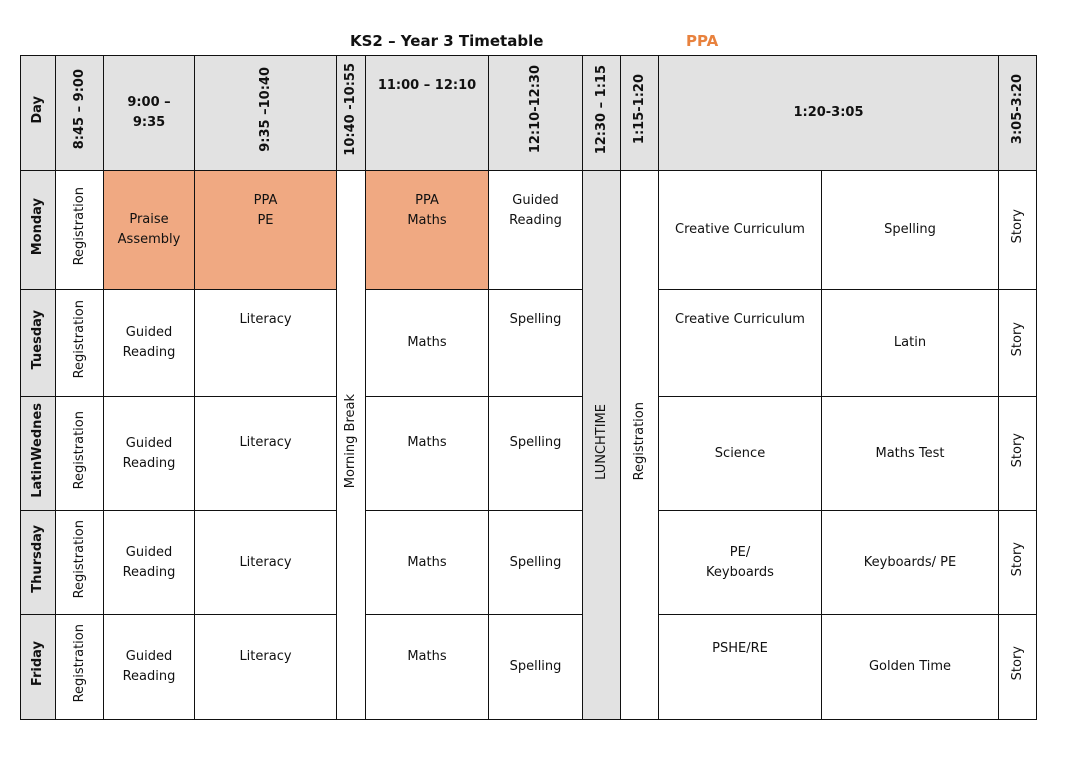  I want to click on day-label: Monday, so click(37, 226).